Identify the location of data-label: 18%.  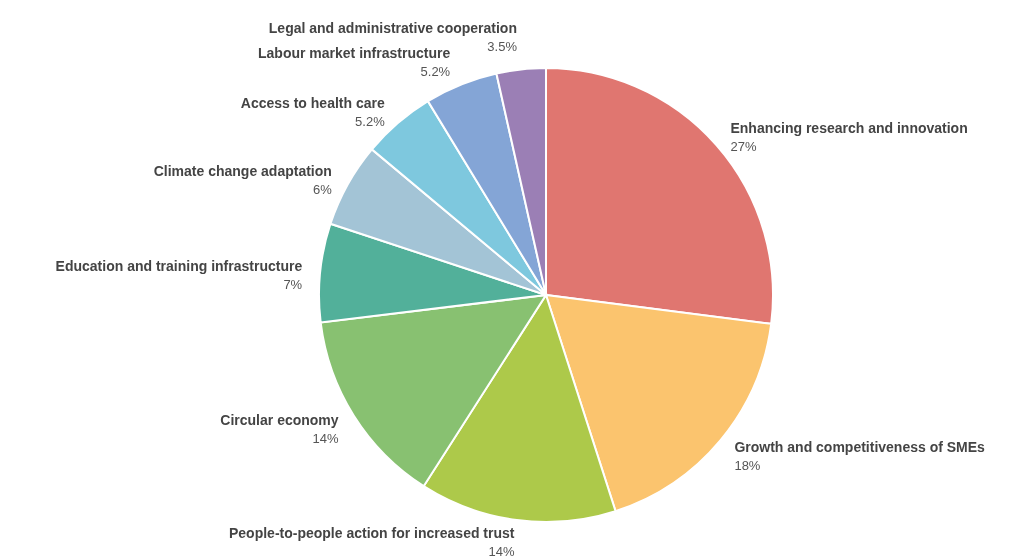
(747, 465).